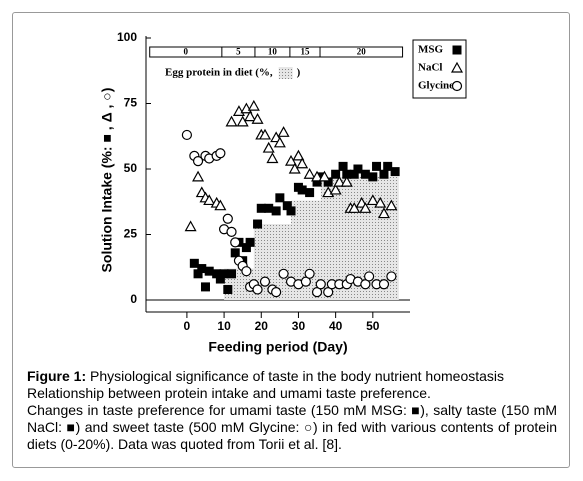 This screenshot has height=481, width=583. I want to click on x-axis-label: Feeding period (Day), so click(277, 347).